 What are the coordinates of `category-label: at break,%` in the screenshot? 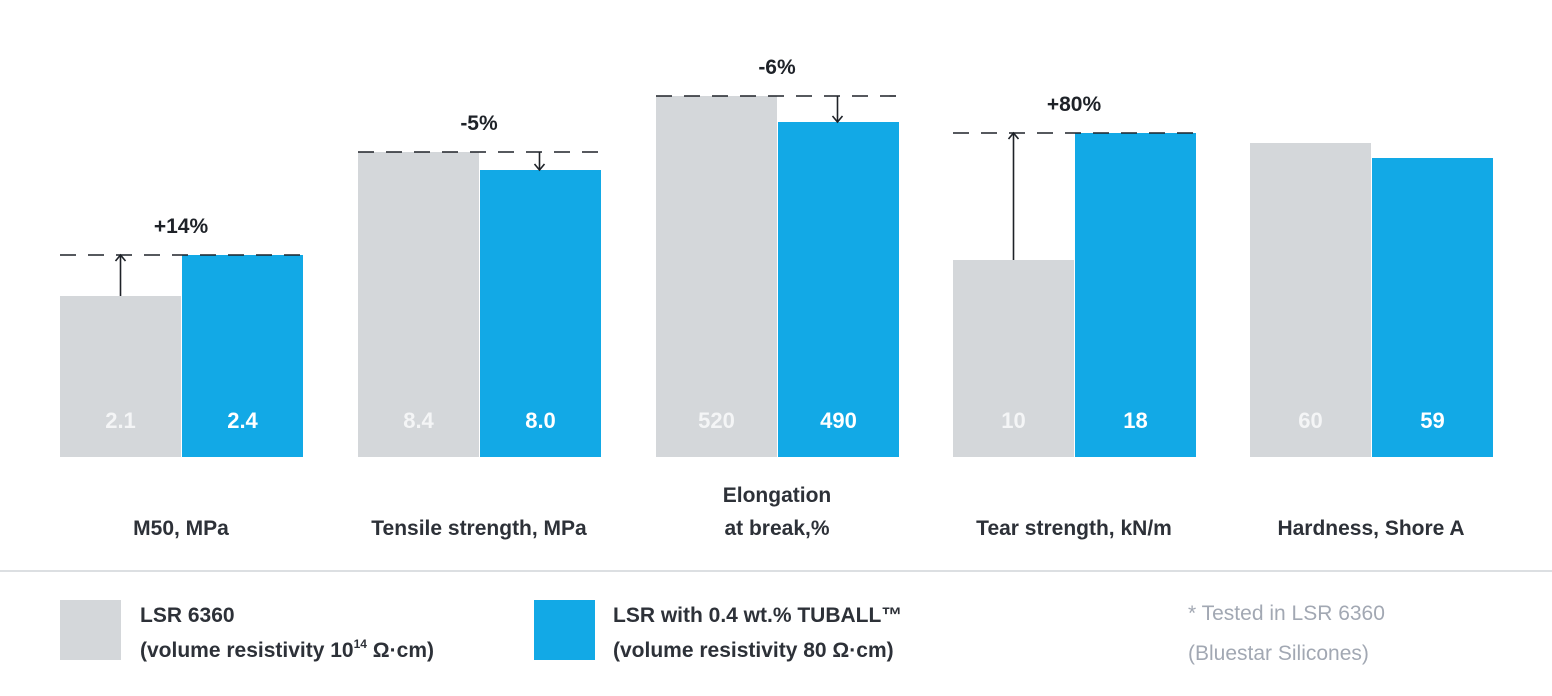 It's located at (776, 528).